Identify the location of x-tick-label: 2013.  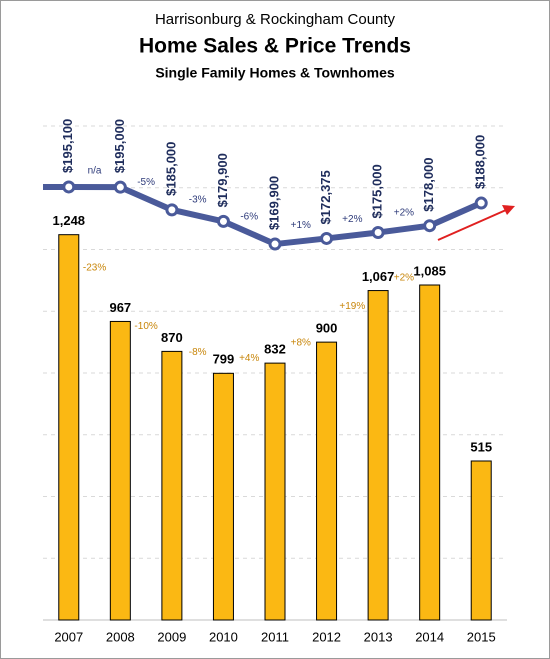
(378, 636).